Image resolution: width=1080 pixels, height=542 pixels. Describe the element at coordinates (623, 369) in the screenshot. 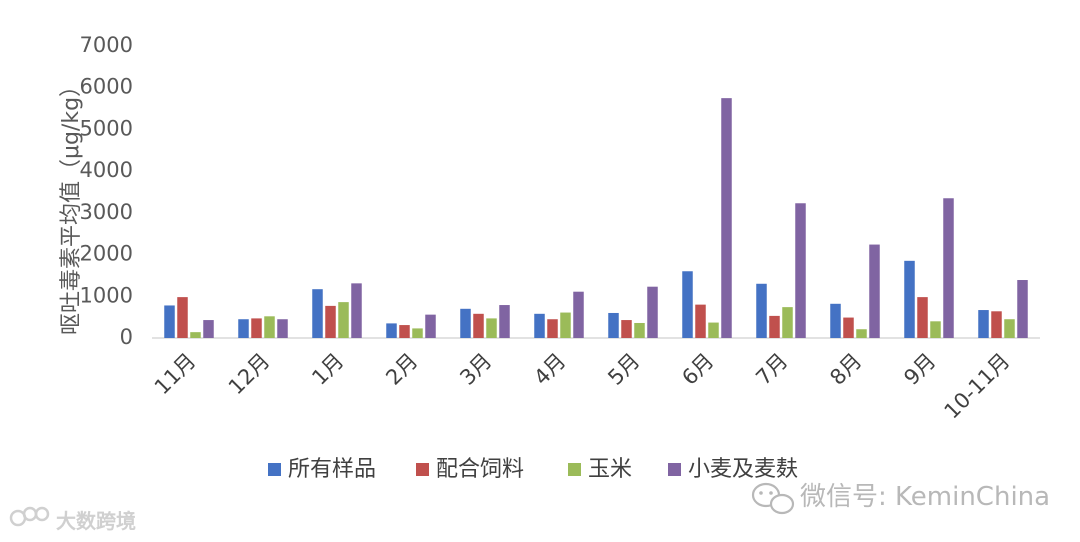

I see `x-tick-label: 5月` at that location.